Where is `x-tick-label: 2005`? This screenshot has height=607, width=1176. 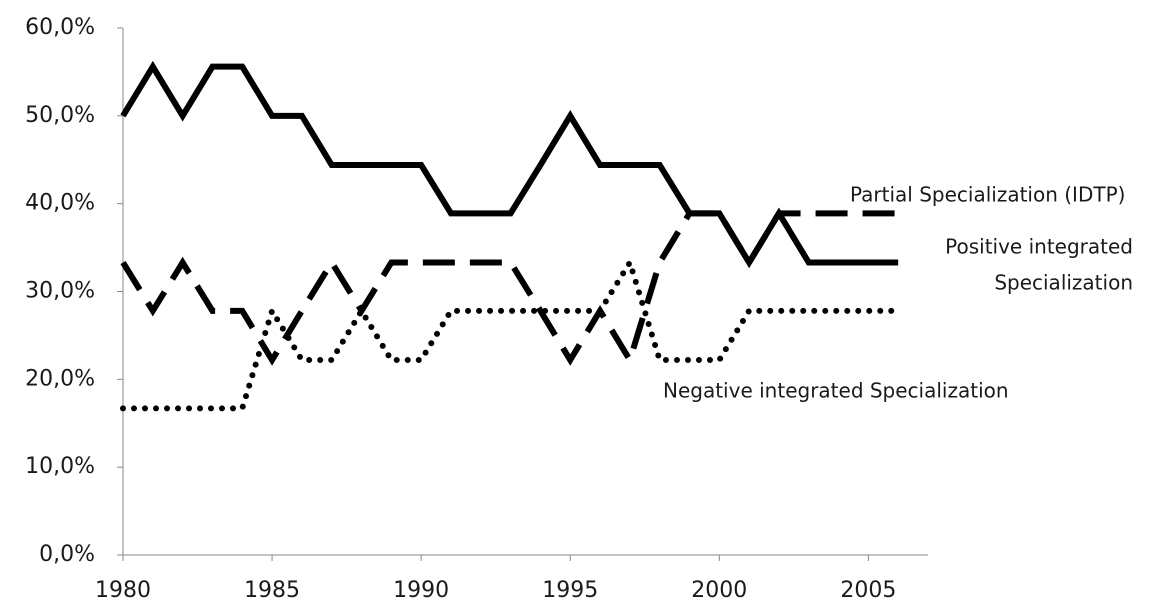 x-tick-label: 2005 is located at coordinates (868, 590).